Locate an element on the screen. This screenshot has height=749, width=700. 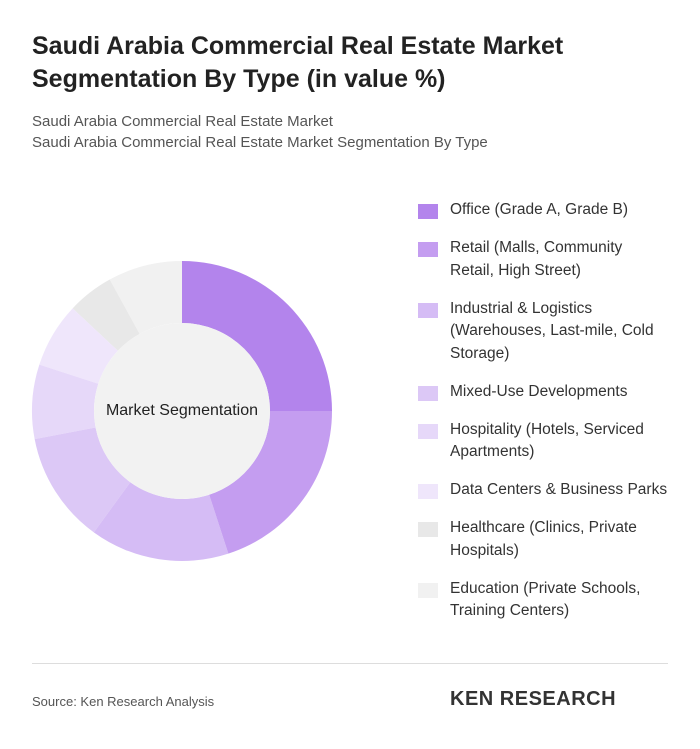
legend-item: Data Centers & Business Parks is located at coordinates (548, 490).